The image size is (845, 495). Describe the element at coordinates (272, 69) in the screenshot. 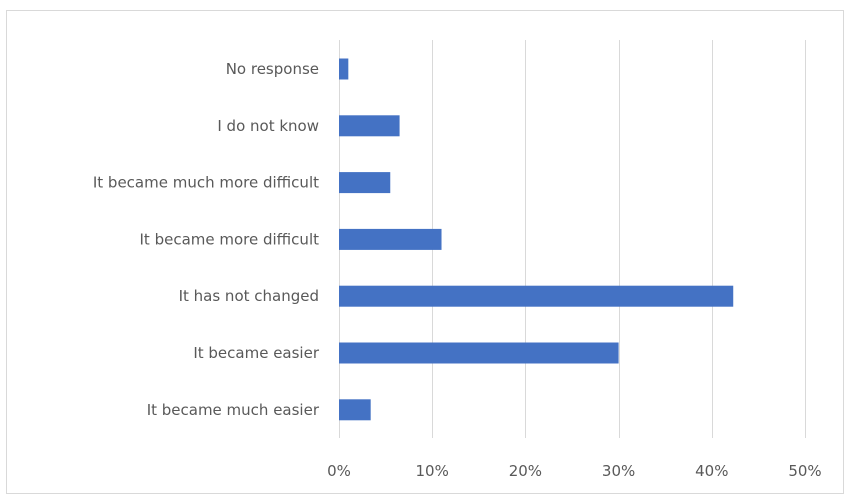

I see `category-label: No response` at that location.